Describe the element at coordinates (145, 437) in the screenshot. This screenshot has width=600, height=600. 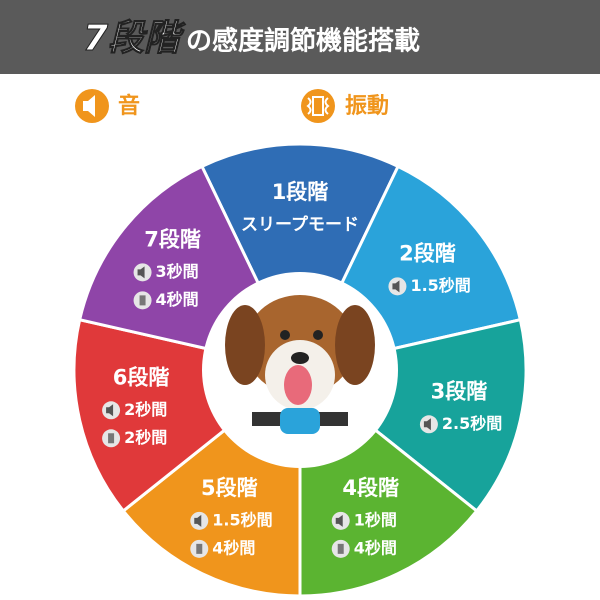
I see `vibration-time: 2秒間` at that location.